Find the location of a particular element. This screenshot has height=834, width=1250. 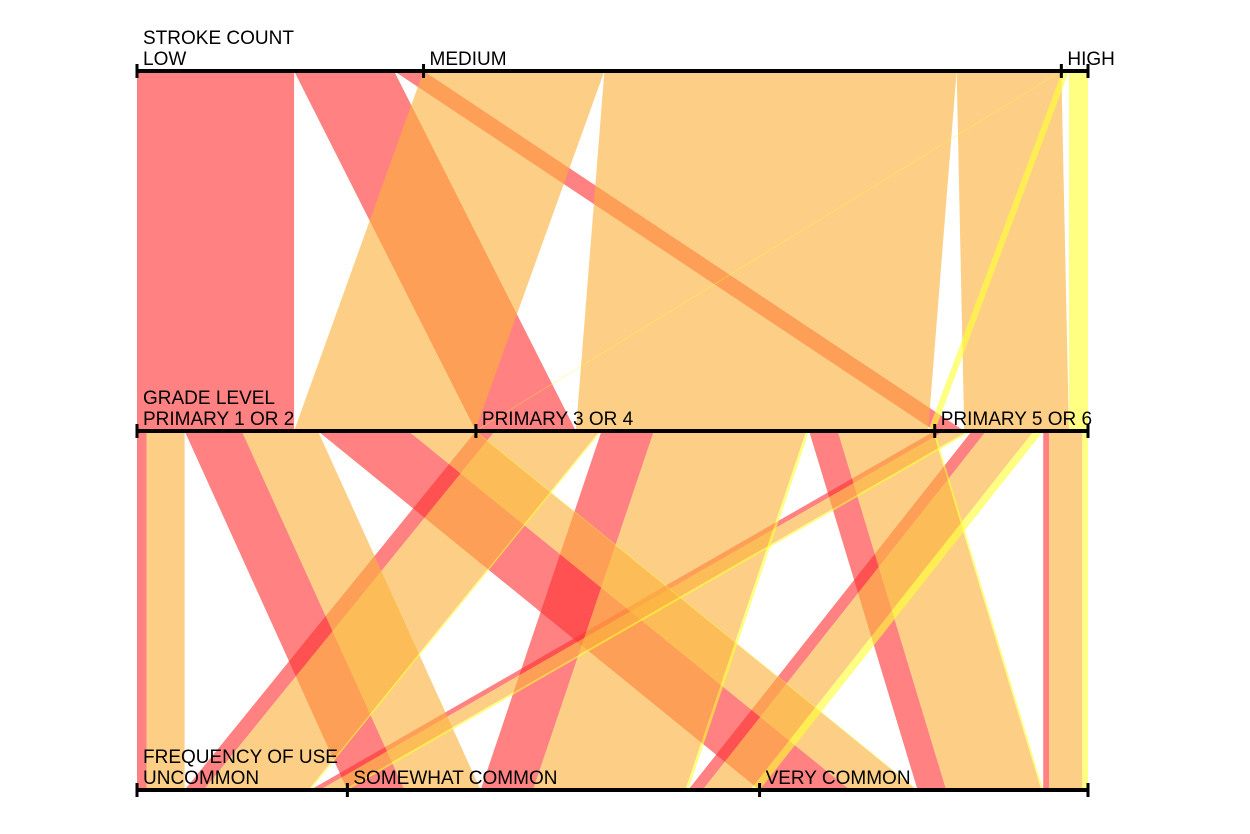

dimension-title-stroke-count: STROKE COUNT is located at coordinates (218, 38).